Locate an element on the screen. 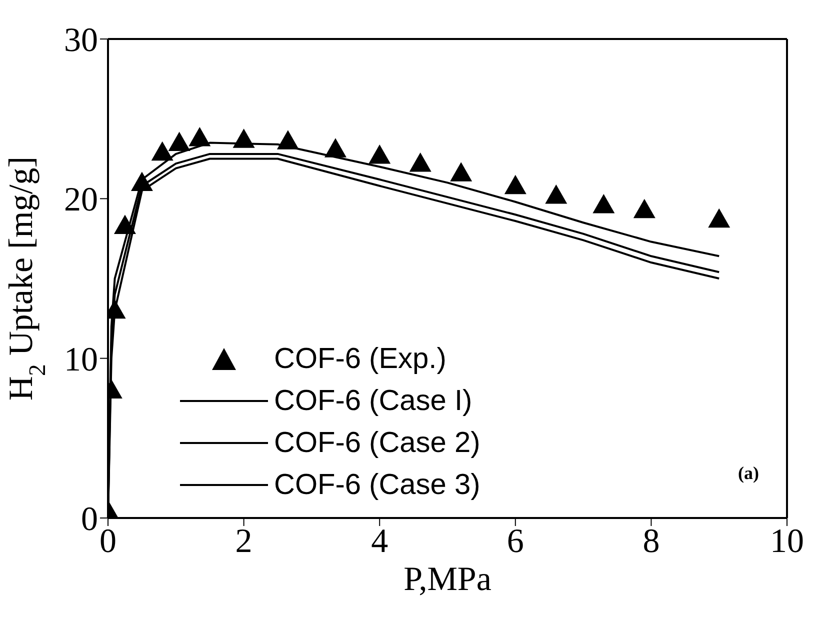 The image size is (818, 618). x-tick-label: 2 is located at coordinates (243, 541).